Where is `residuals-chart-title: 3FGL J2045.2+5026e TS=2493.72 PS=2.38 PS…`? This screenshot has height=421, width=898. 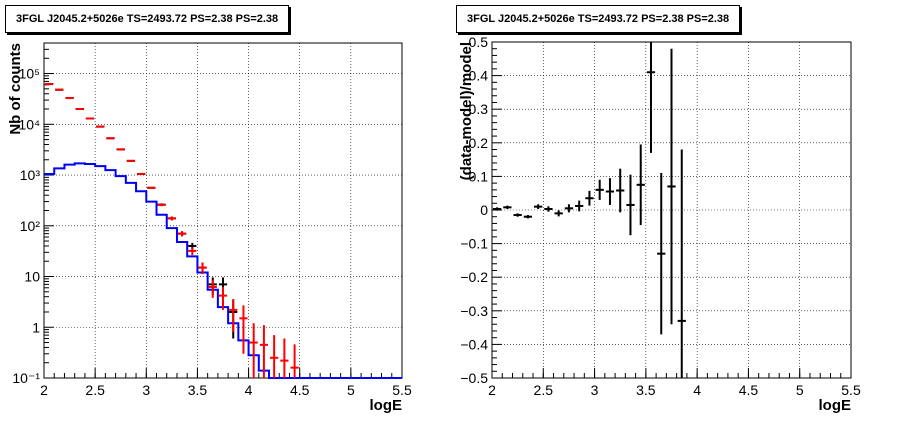 residuals-chart-title: 3FGL J2045.2+5026e TS=2493.72 PS=2.38 PS… is located at coordinates (598, 19).